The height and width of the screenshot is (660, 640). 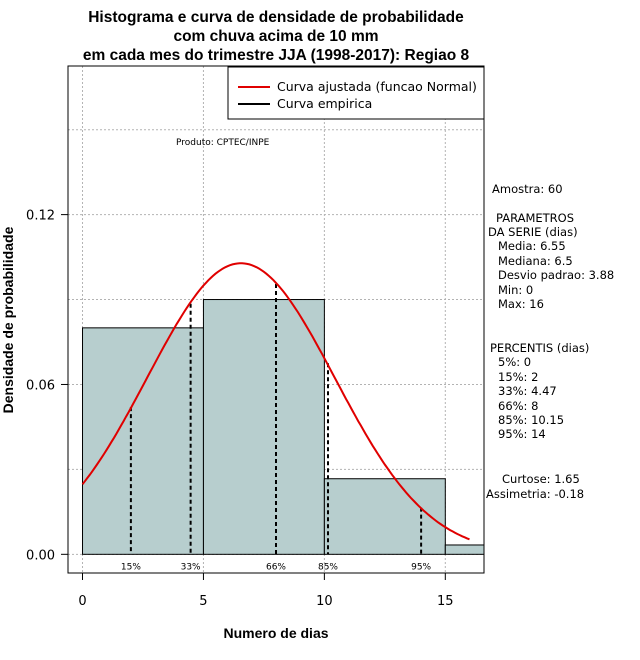 What do you see at coordinates (266, 591) in the screenshot?
I see `x-axis: 0 5 10 15` at bounding box center [266, 591].